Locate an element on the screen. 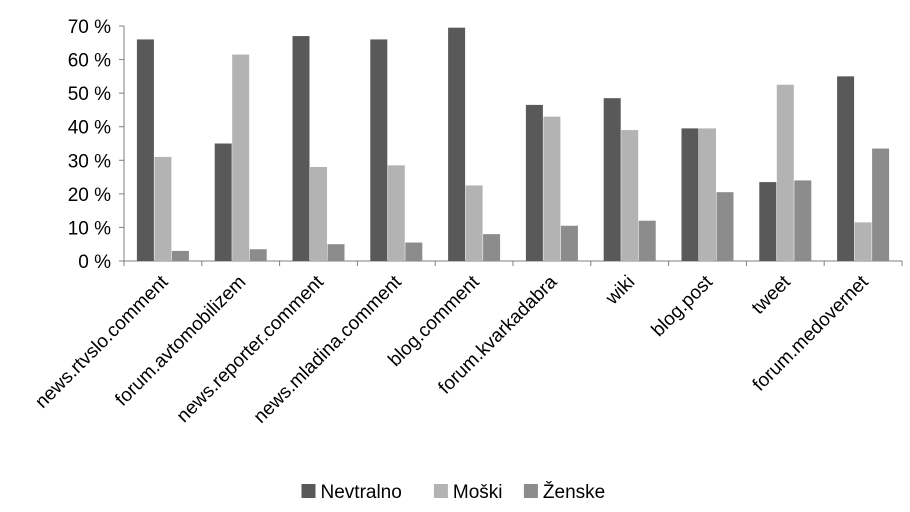 This screenshot has height=512, width=910. bar--enske-blog-comment is located at coordinates (492, 247).